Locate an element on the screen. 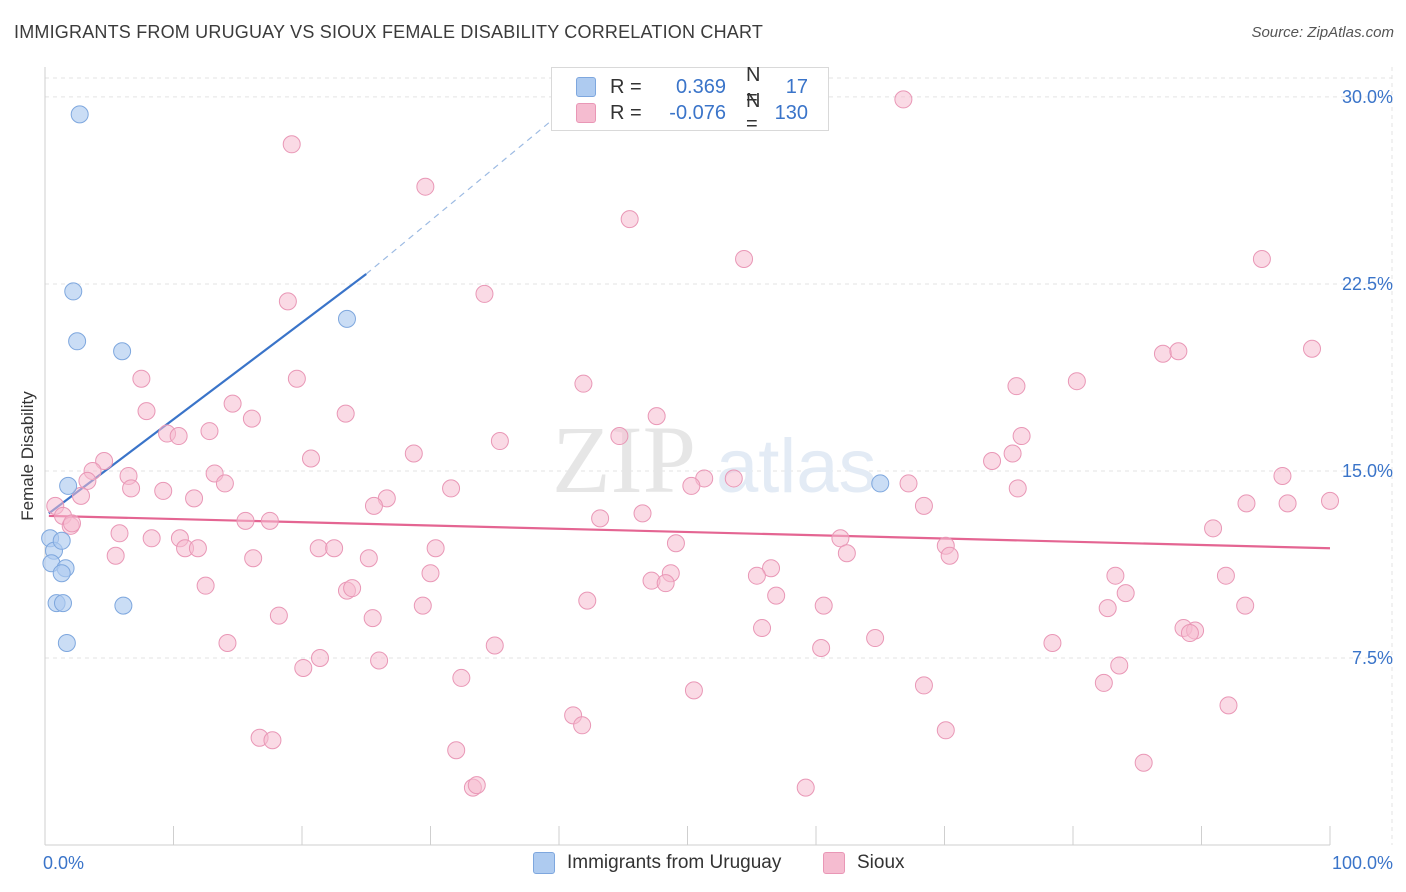 The image size is (1406, 892). trendline-uruguay is located at coordinates (207, 394).